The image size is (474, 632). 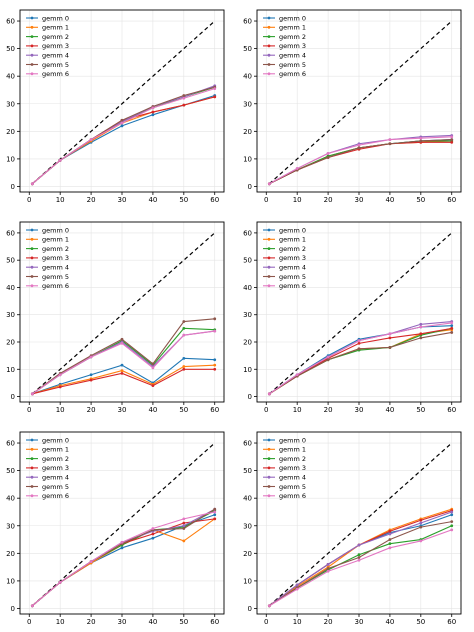 I want to click on legend-label: gemm 4, so click(x=55, y=268).